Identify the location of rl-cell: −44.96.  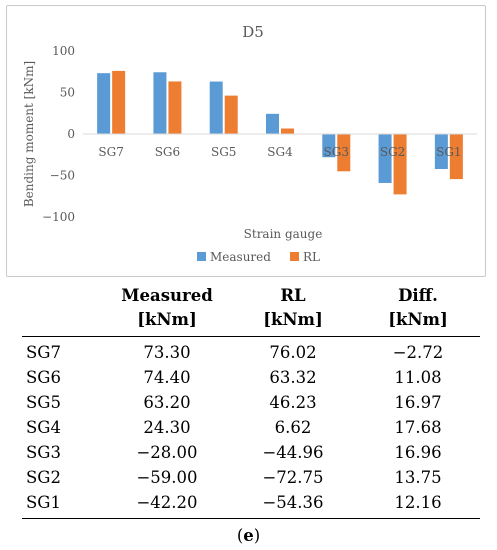
(293, 452).